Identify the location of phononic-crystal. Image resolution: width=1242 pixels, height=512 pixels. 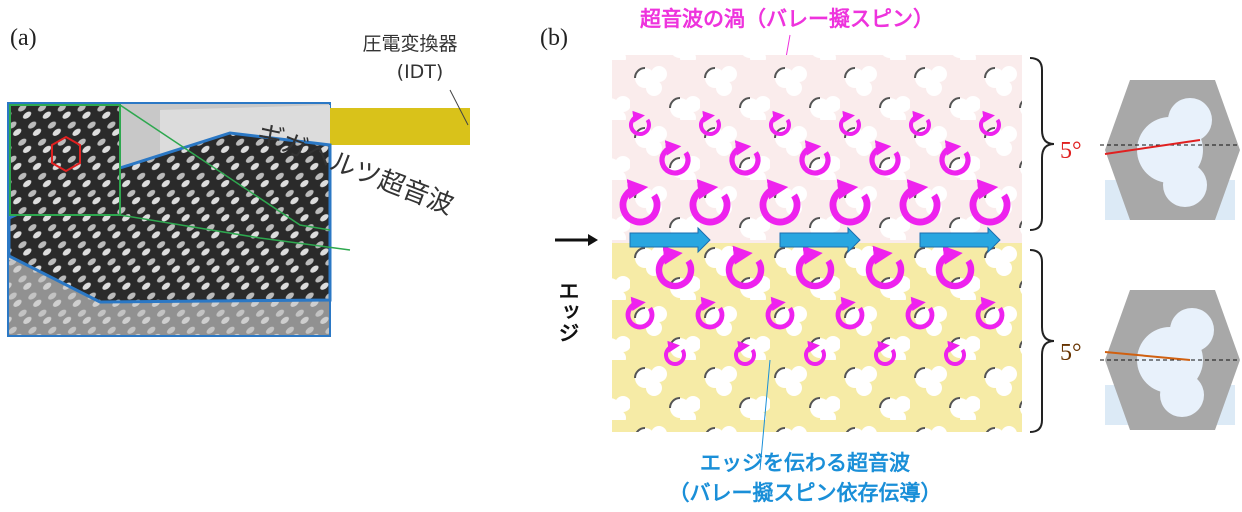
(169, 217).